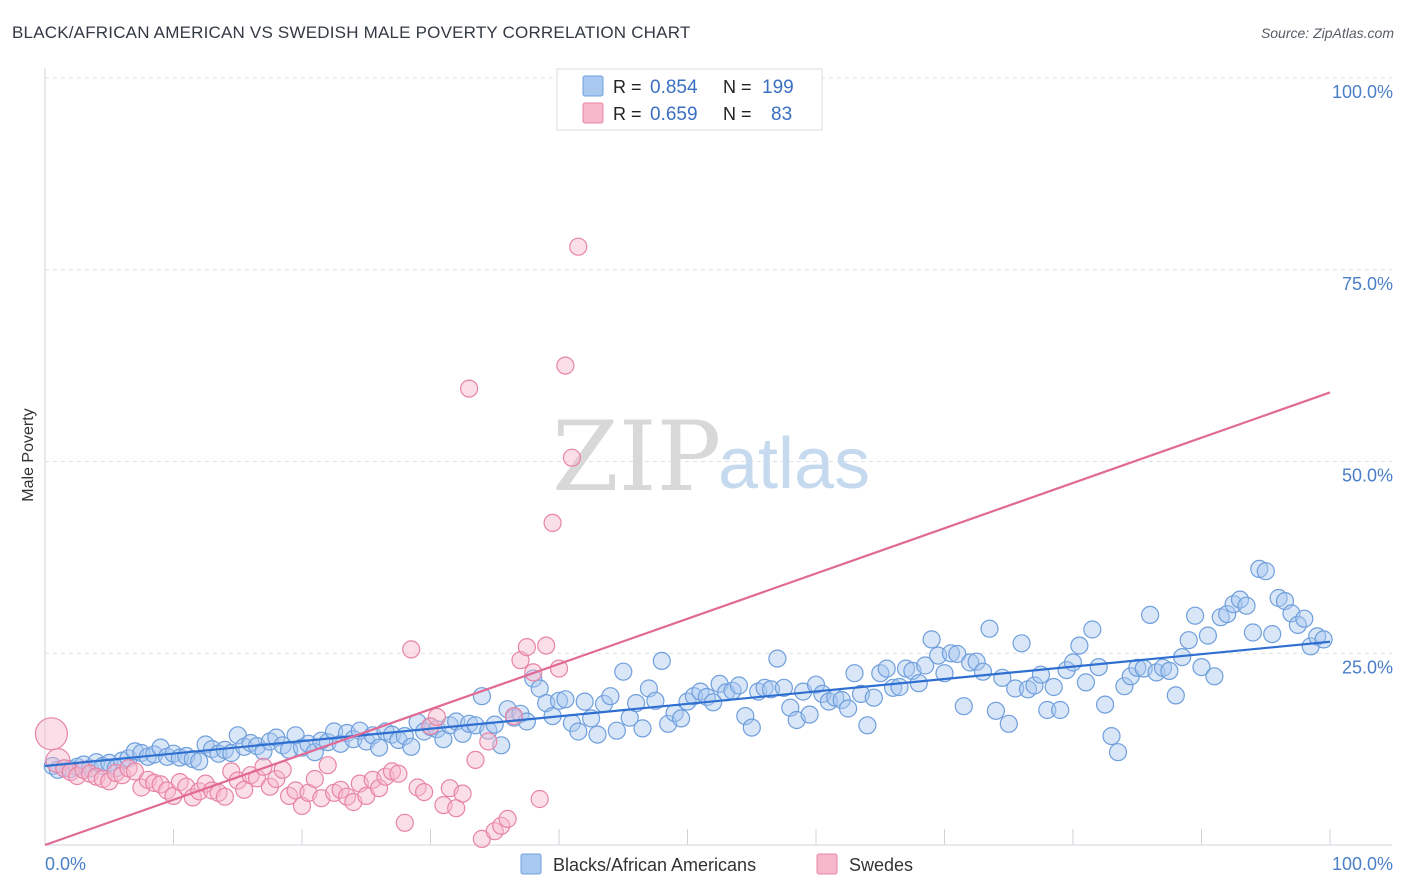  Describe the element at coordinates (827, 864) in the screenshot. I see `bottom-legend-swatch-swedes` at that location.